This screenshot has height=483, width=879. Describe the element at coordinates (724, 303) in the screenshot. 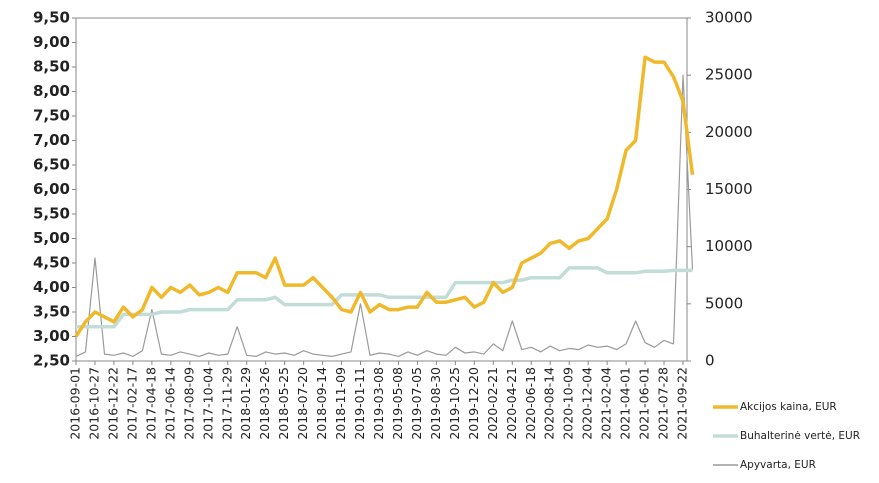

I see `y2-tick-label: 5000` at that location.